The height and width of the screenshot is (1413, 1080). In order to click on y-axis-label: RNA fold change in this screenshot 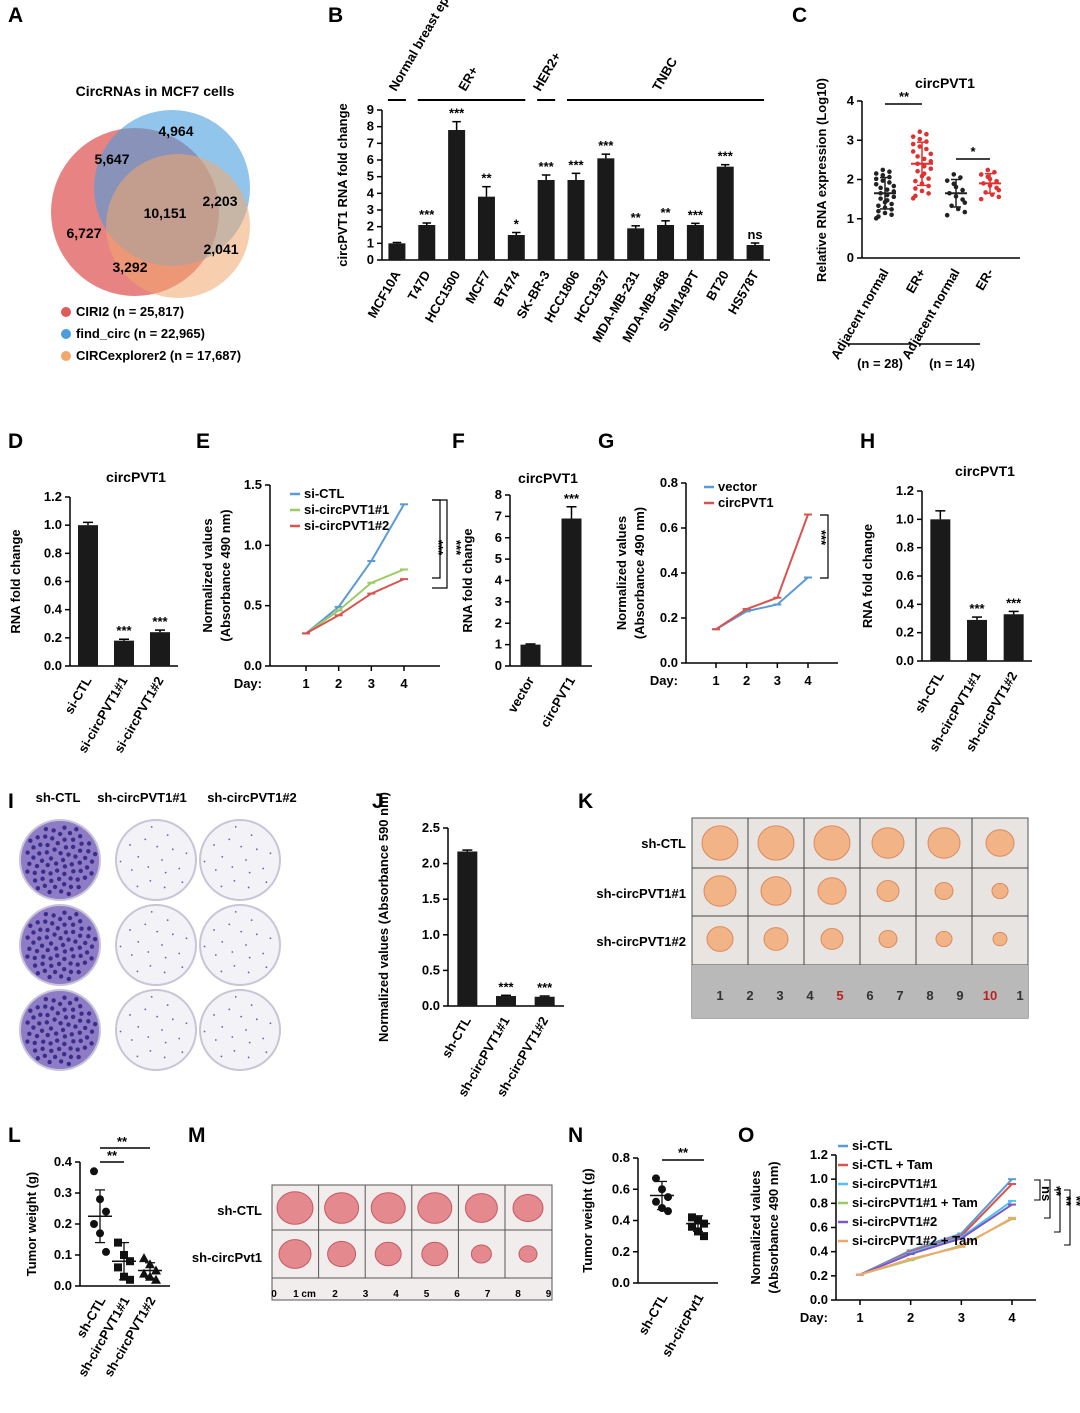, I will do `click(15, 581)`.